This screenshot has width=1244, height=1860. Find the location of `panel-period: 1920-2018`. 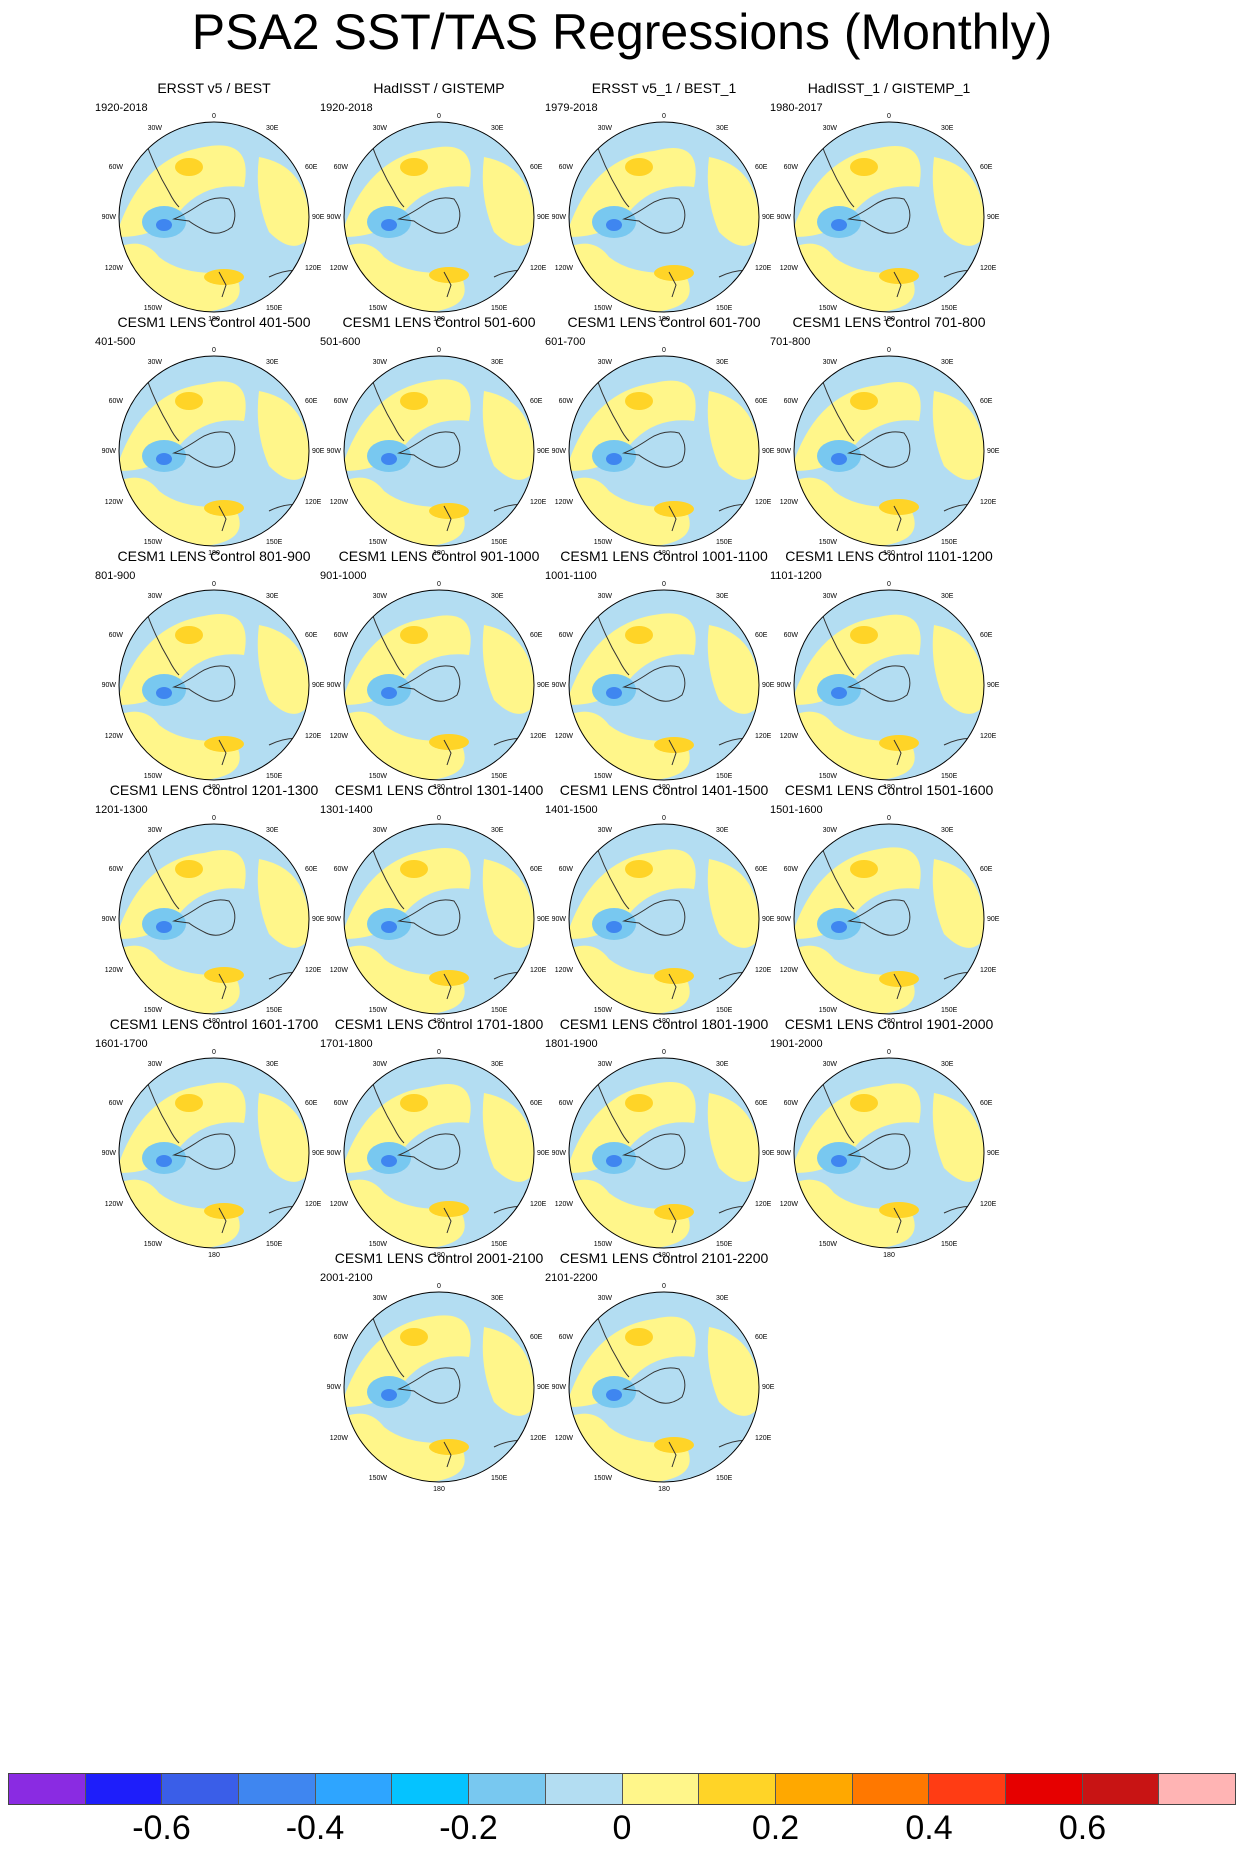

panel-period: 1920-2018 is located at coordinates (121, 108).